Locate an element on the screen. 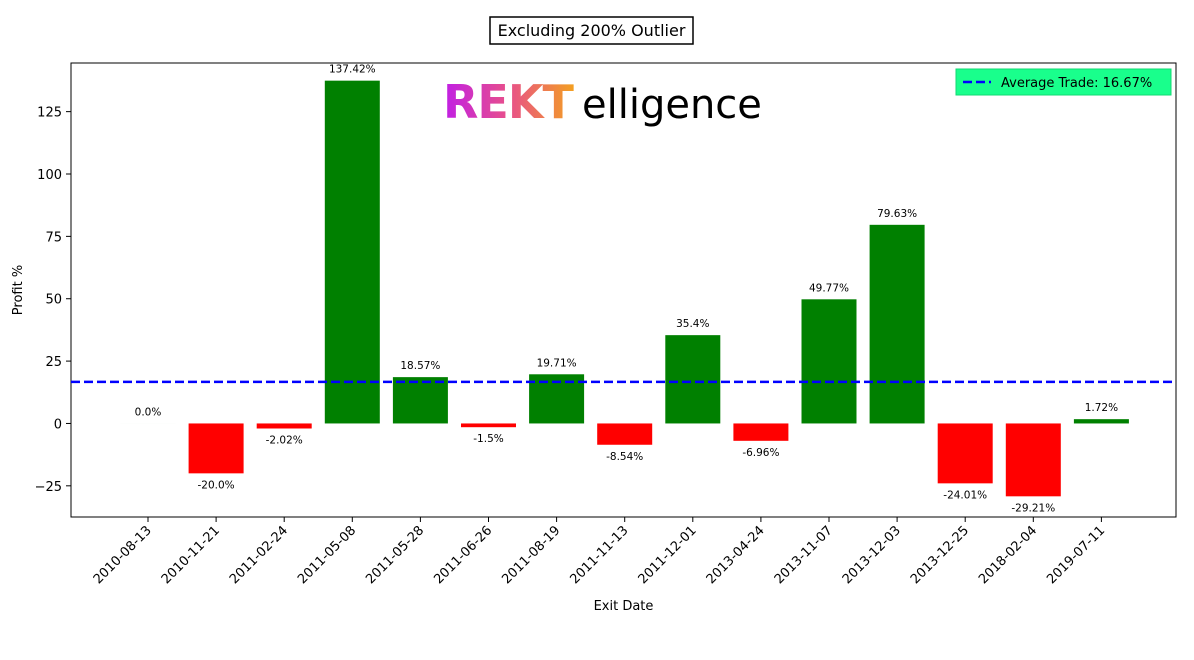 The image size is (1194, 660). legend-average-label: Average Trade: 16.67% is located at coordinates (1076, 83).